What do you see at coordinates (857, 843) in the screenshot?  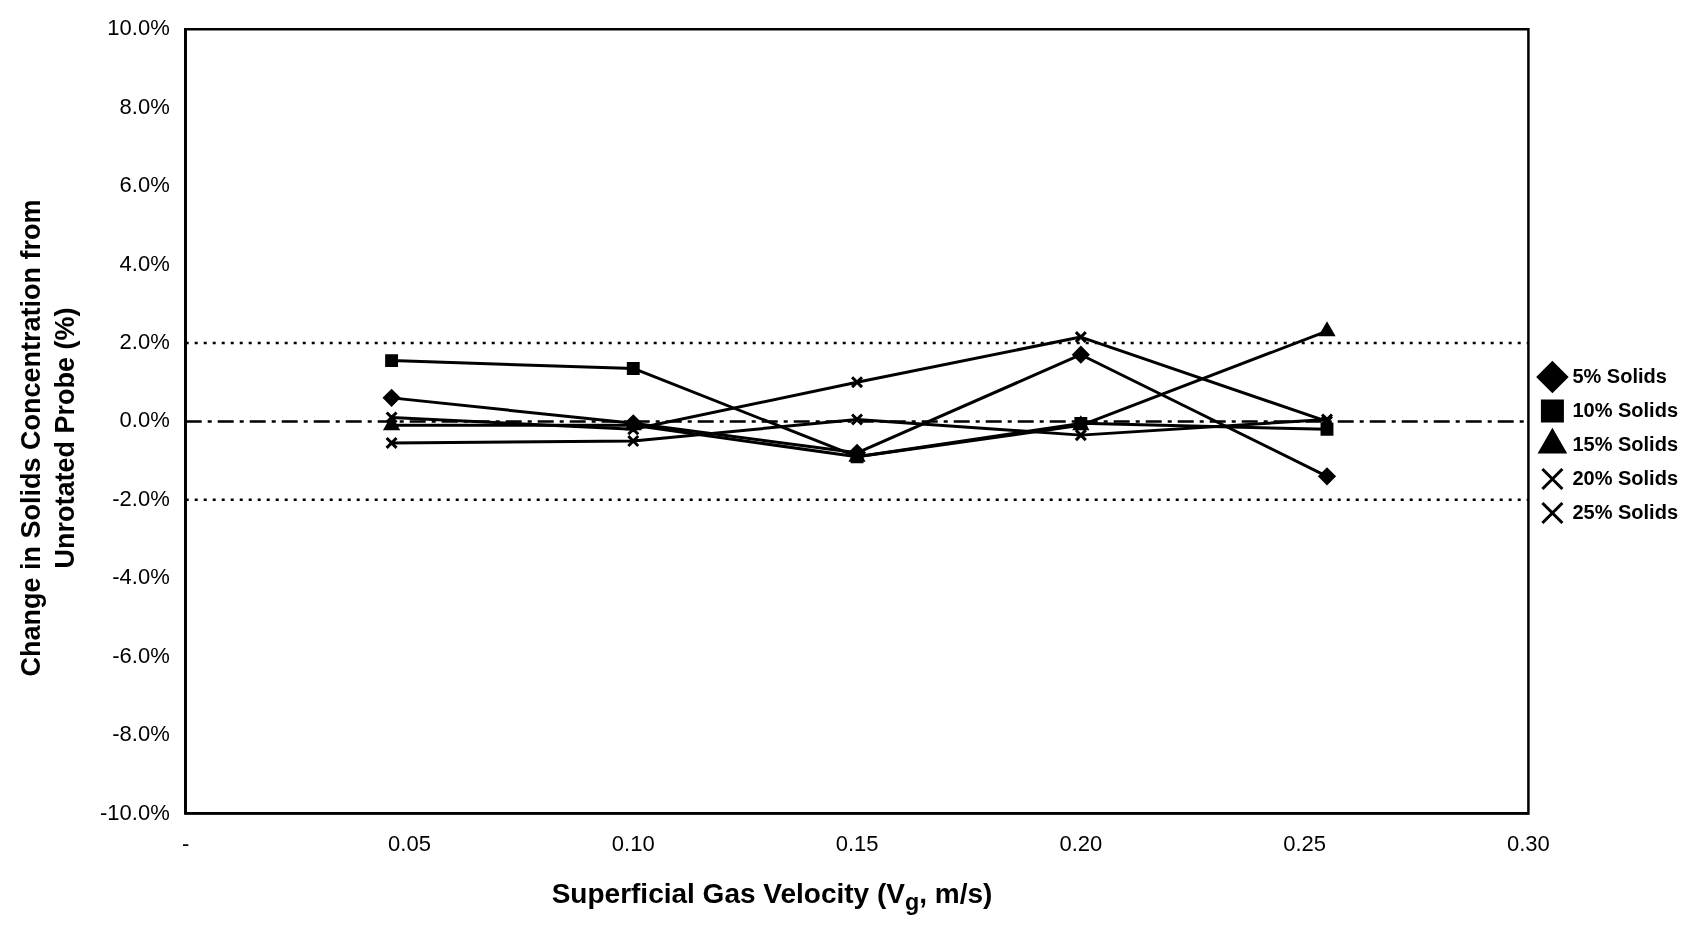 I see `x-tick-label: 0.15` at bounding box center [857, 843].